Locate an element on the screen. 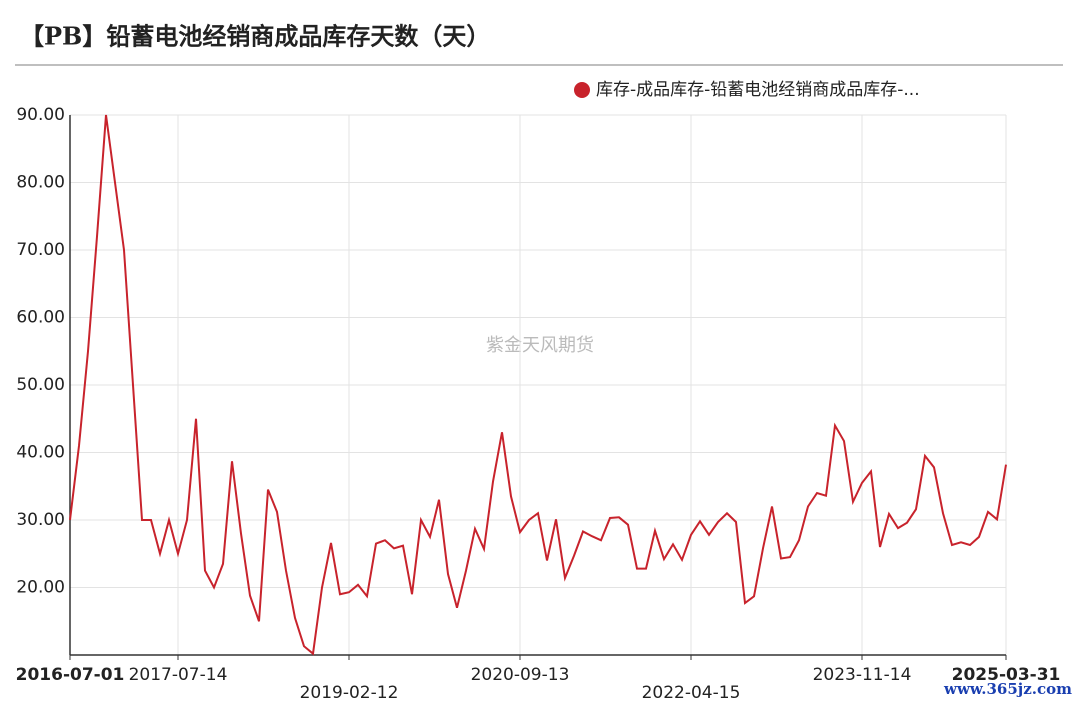 The image size is (1080, 705). y-tick-label: 30.00 is located at coordinates (40, 520).